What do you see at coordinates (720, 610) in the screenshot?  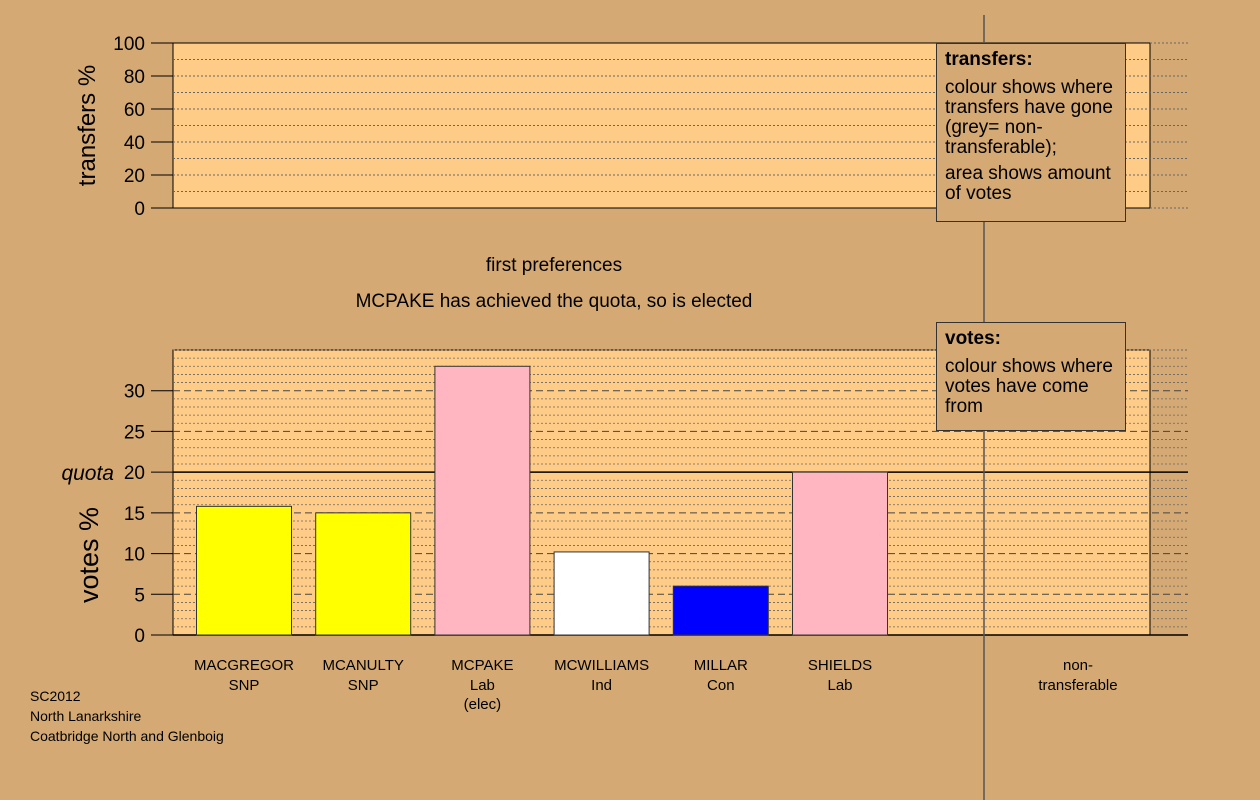 I see `bar-millar` at bounding box center [720, 610].